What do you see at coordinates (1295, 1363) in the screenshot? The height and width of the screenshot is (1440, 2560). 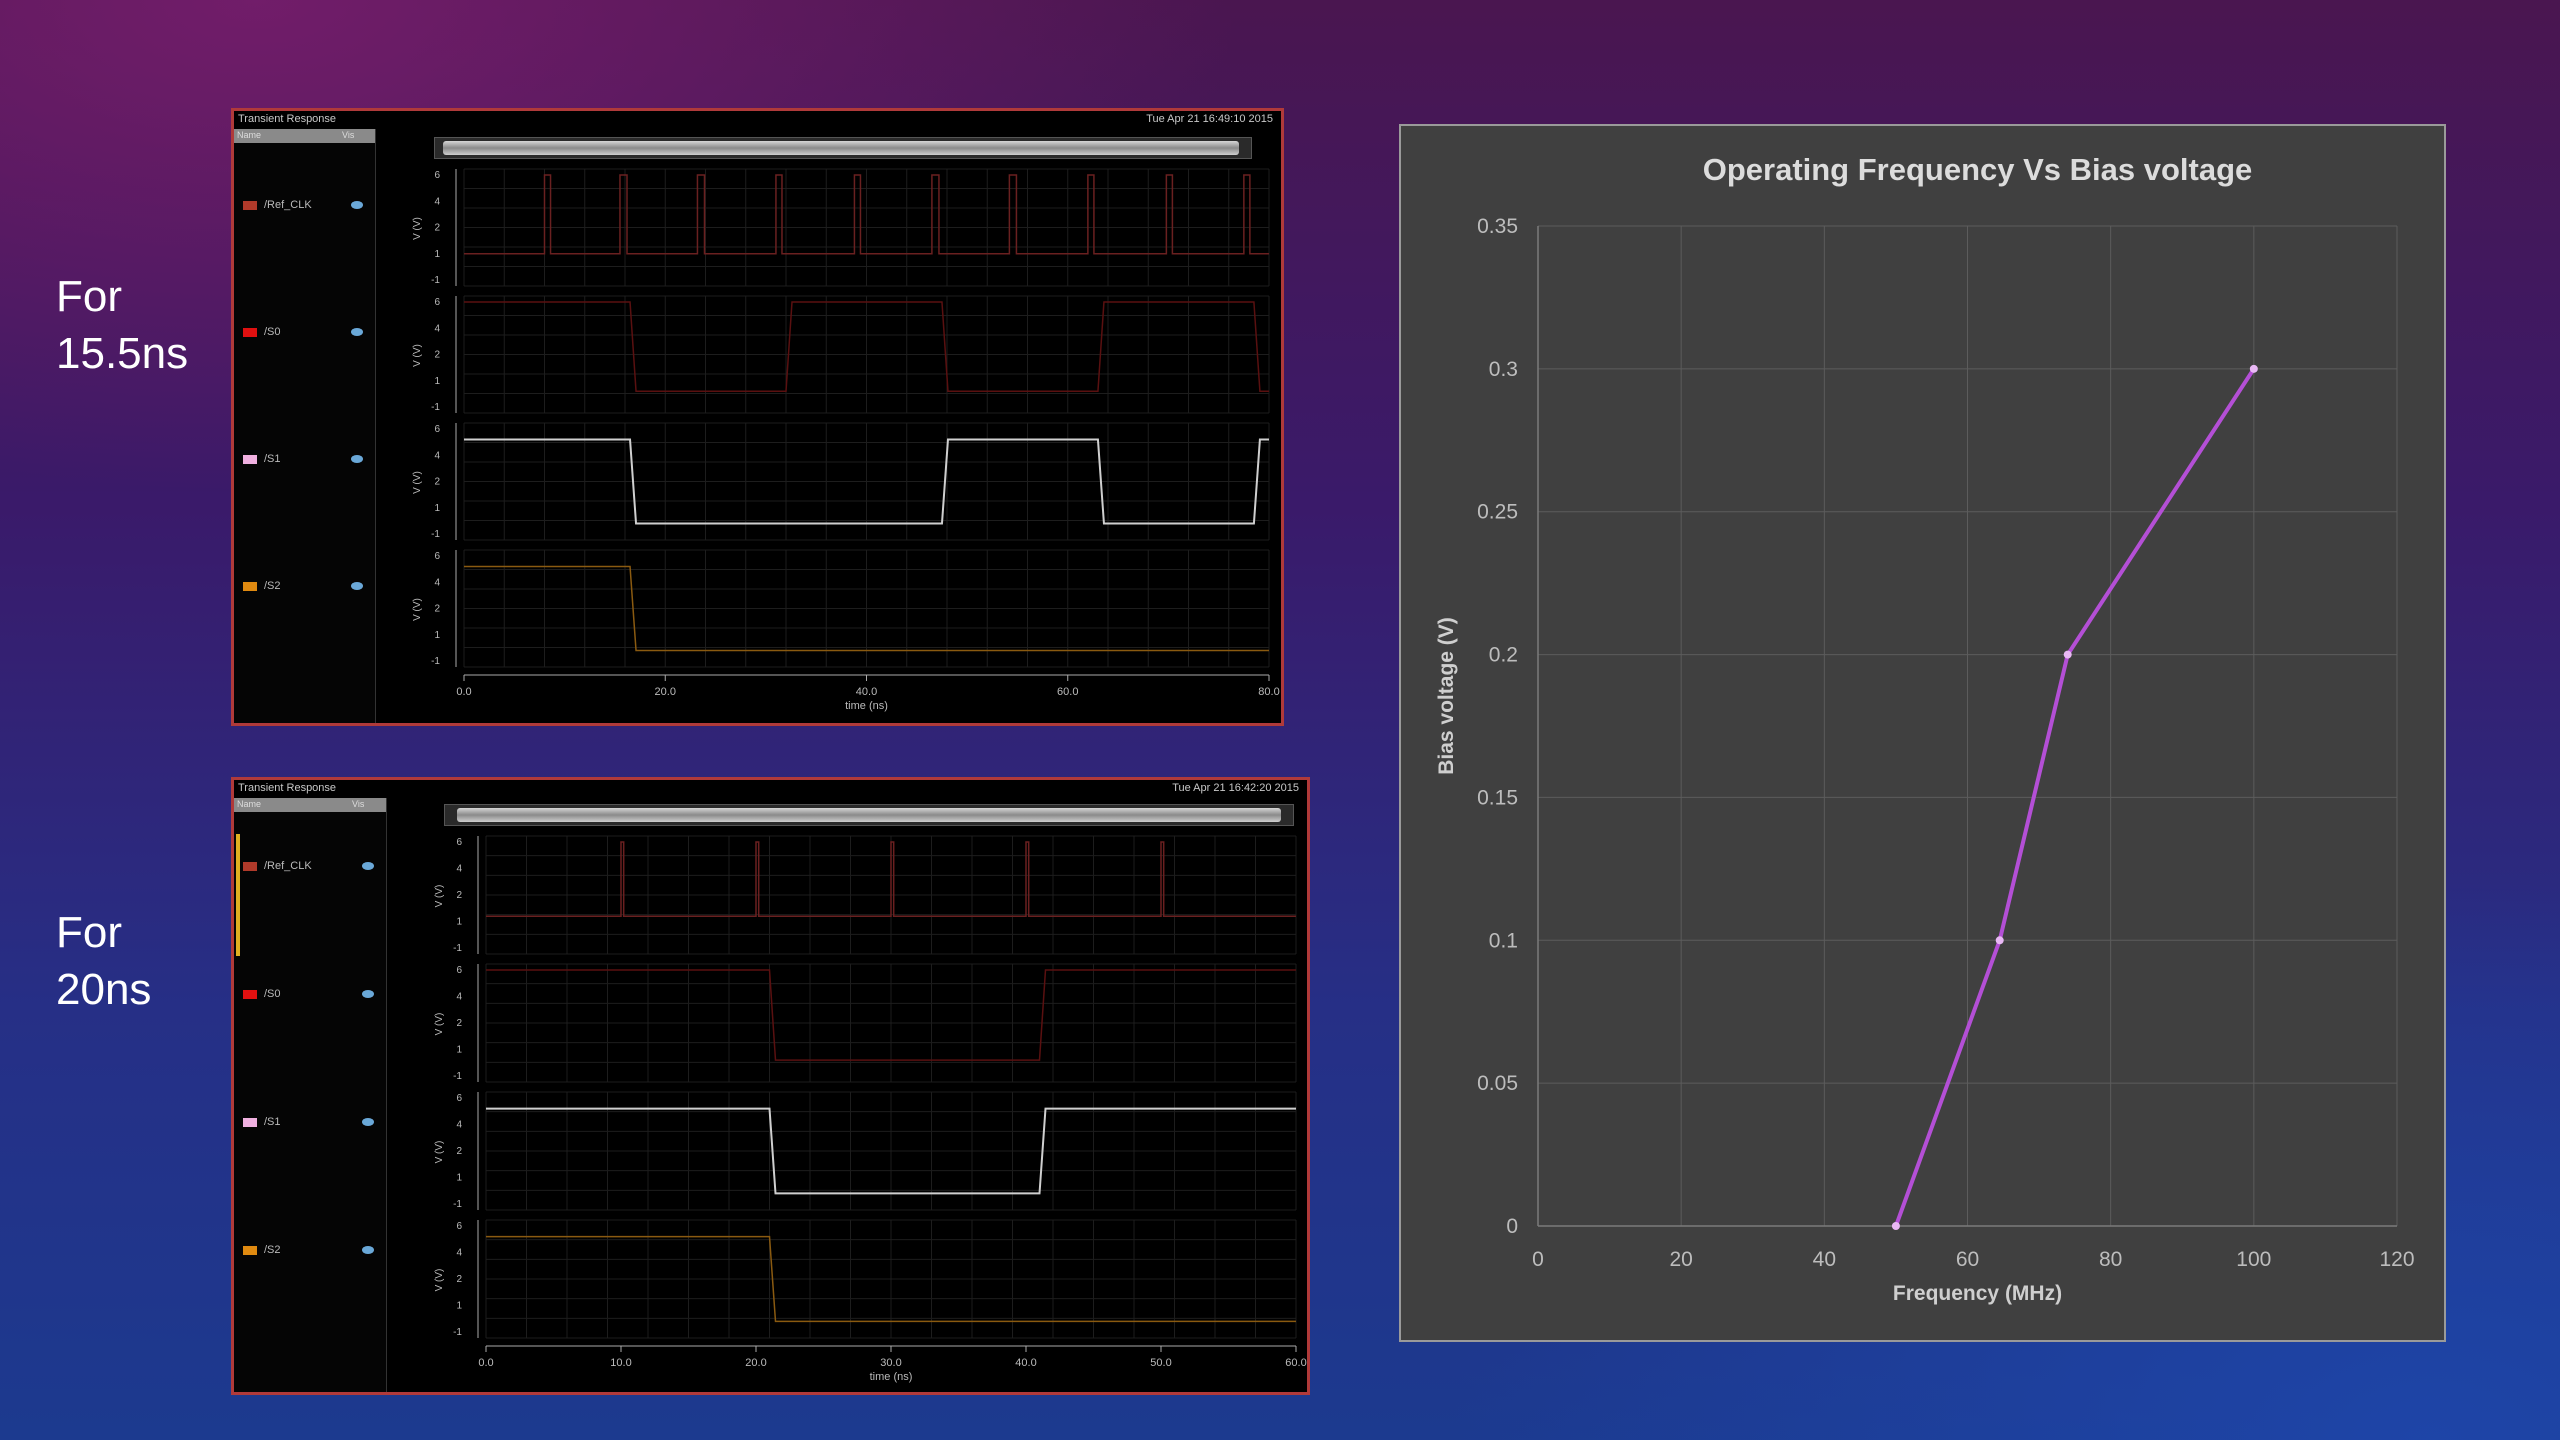 I see `x-tick-label: 60.0` at bounding box center [1295, 1363].